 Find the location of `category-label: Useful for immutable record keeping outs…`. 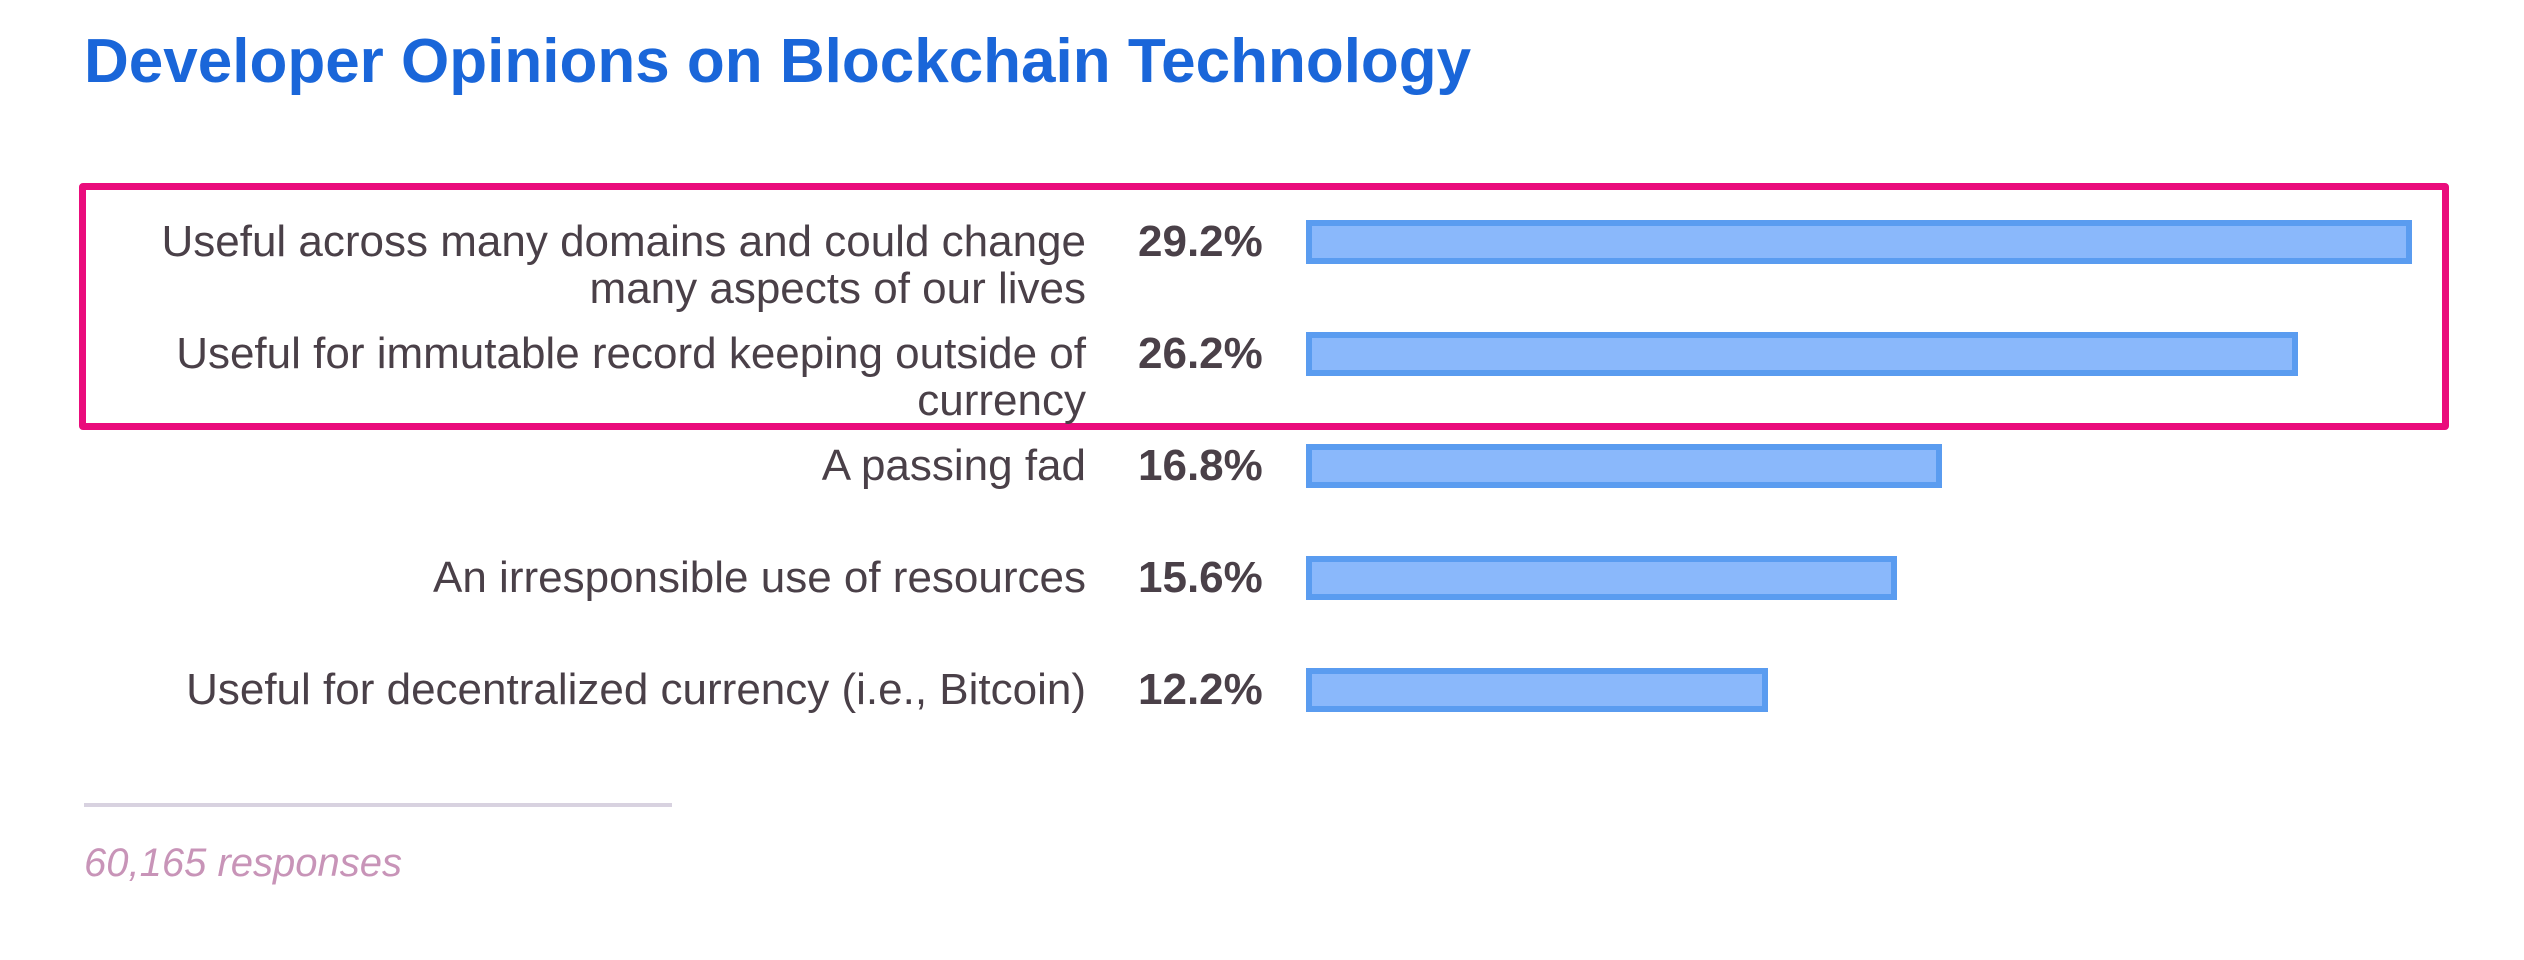

category-label: Useful for immutable record keeping outs… is located at coordinates (631, 377).